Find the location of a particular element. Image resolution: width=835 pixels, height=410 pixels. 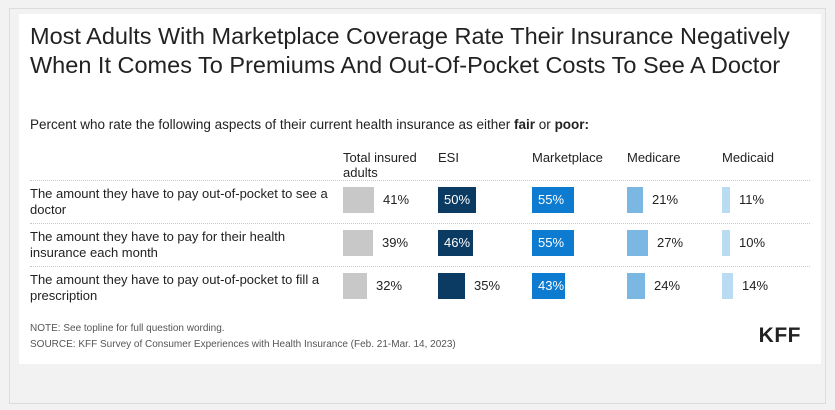

column-header-4: Medicaid is located at coordinates (748, 157).